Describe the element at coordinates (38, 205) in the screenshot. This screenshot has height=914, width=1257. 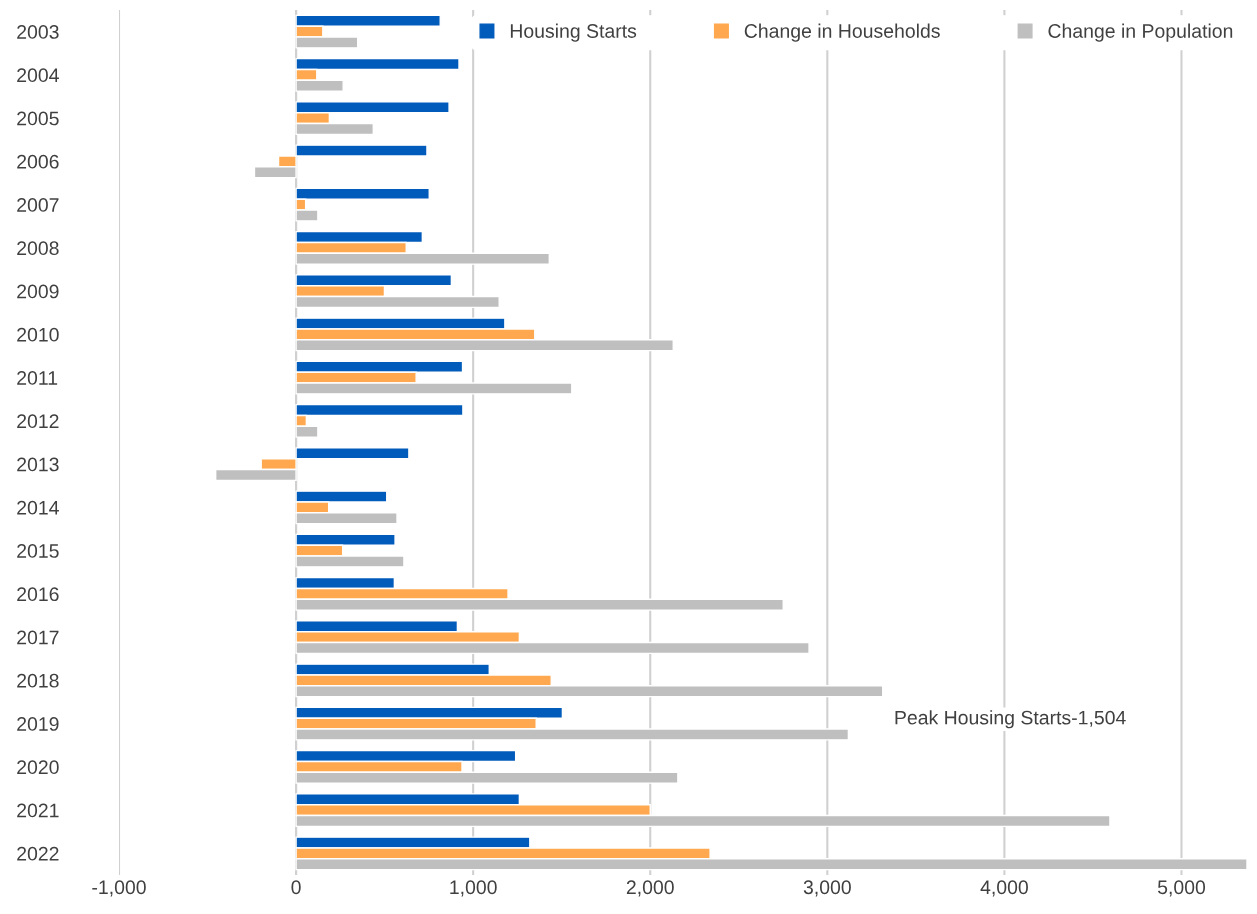
I see `y-tick-label: 2007` at that location.